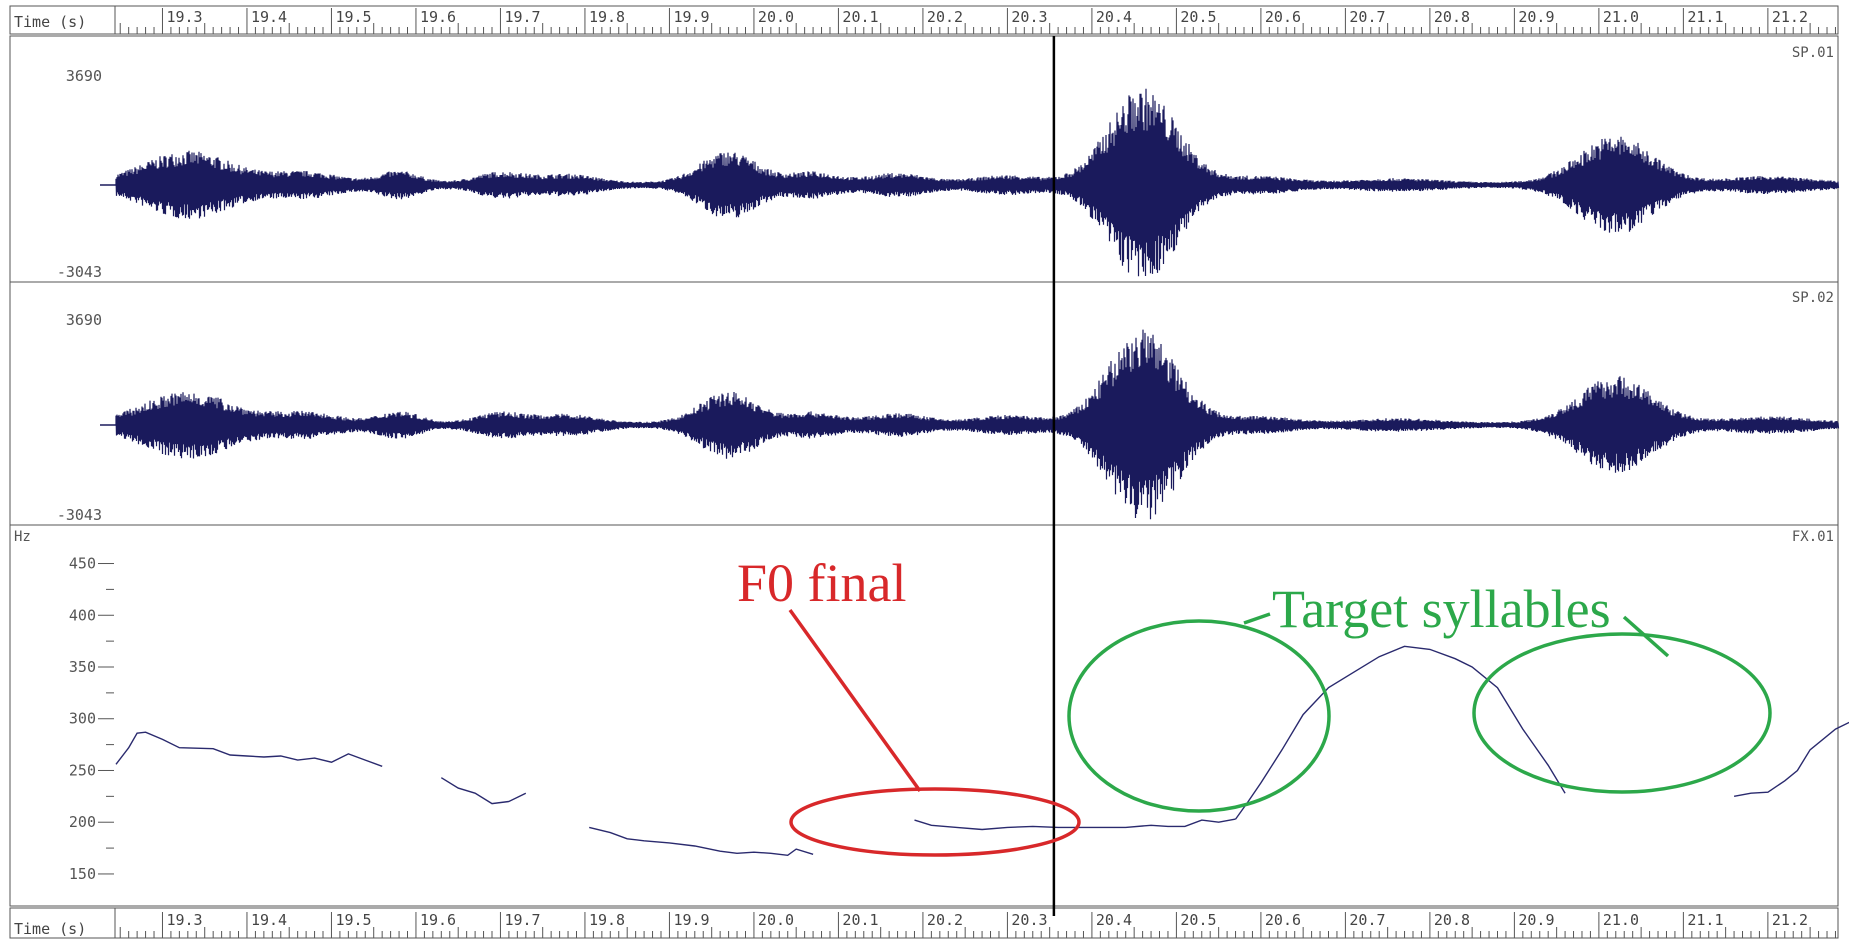  Describe the element at coordinates (860, 17) in the screenshot. I see `time-axis-top-tick-label: 20.1` at that location.